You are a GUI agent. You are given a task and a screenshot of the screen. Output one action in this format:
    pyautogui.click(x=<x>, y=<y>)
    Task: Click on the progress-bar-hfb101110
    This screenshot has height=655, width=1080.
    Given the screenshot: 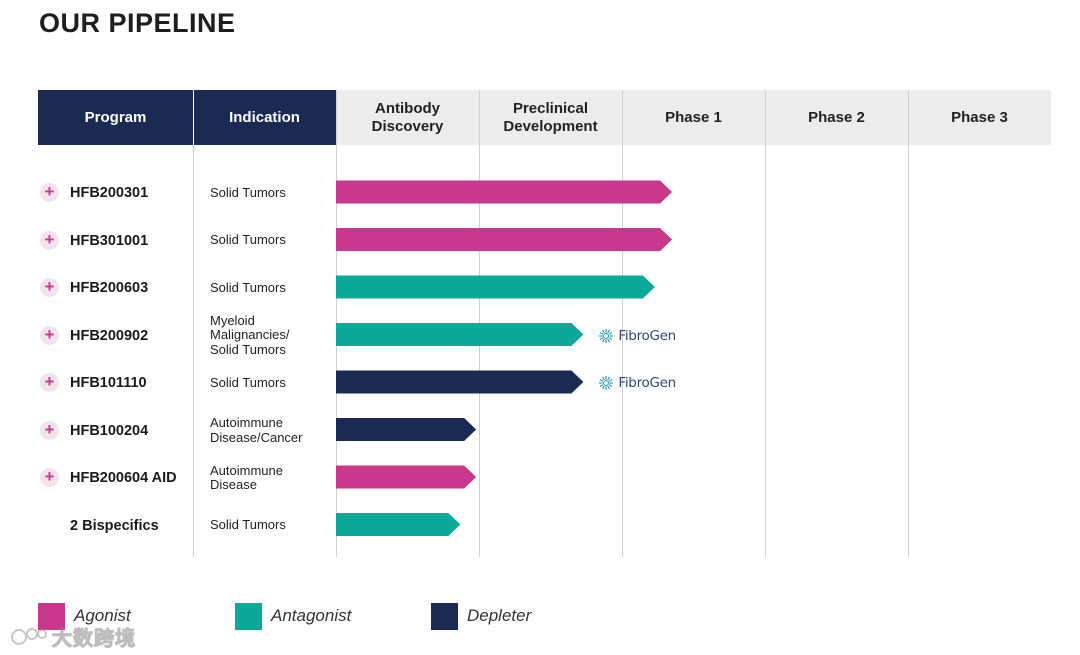 What is the action you would take?
    pyautogui.click(x=460, y=382)
    